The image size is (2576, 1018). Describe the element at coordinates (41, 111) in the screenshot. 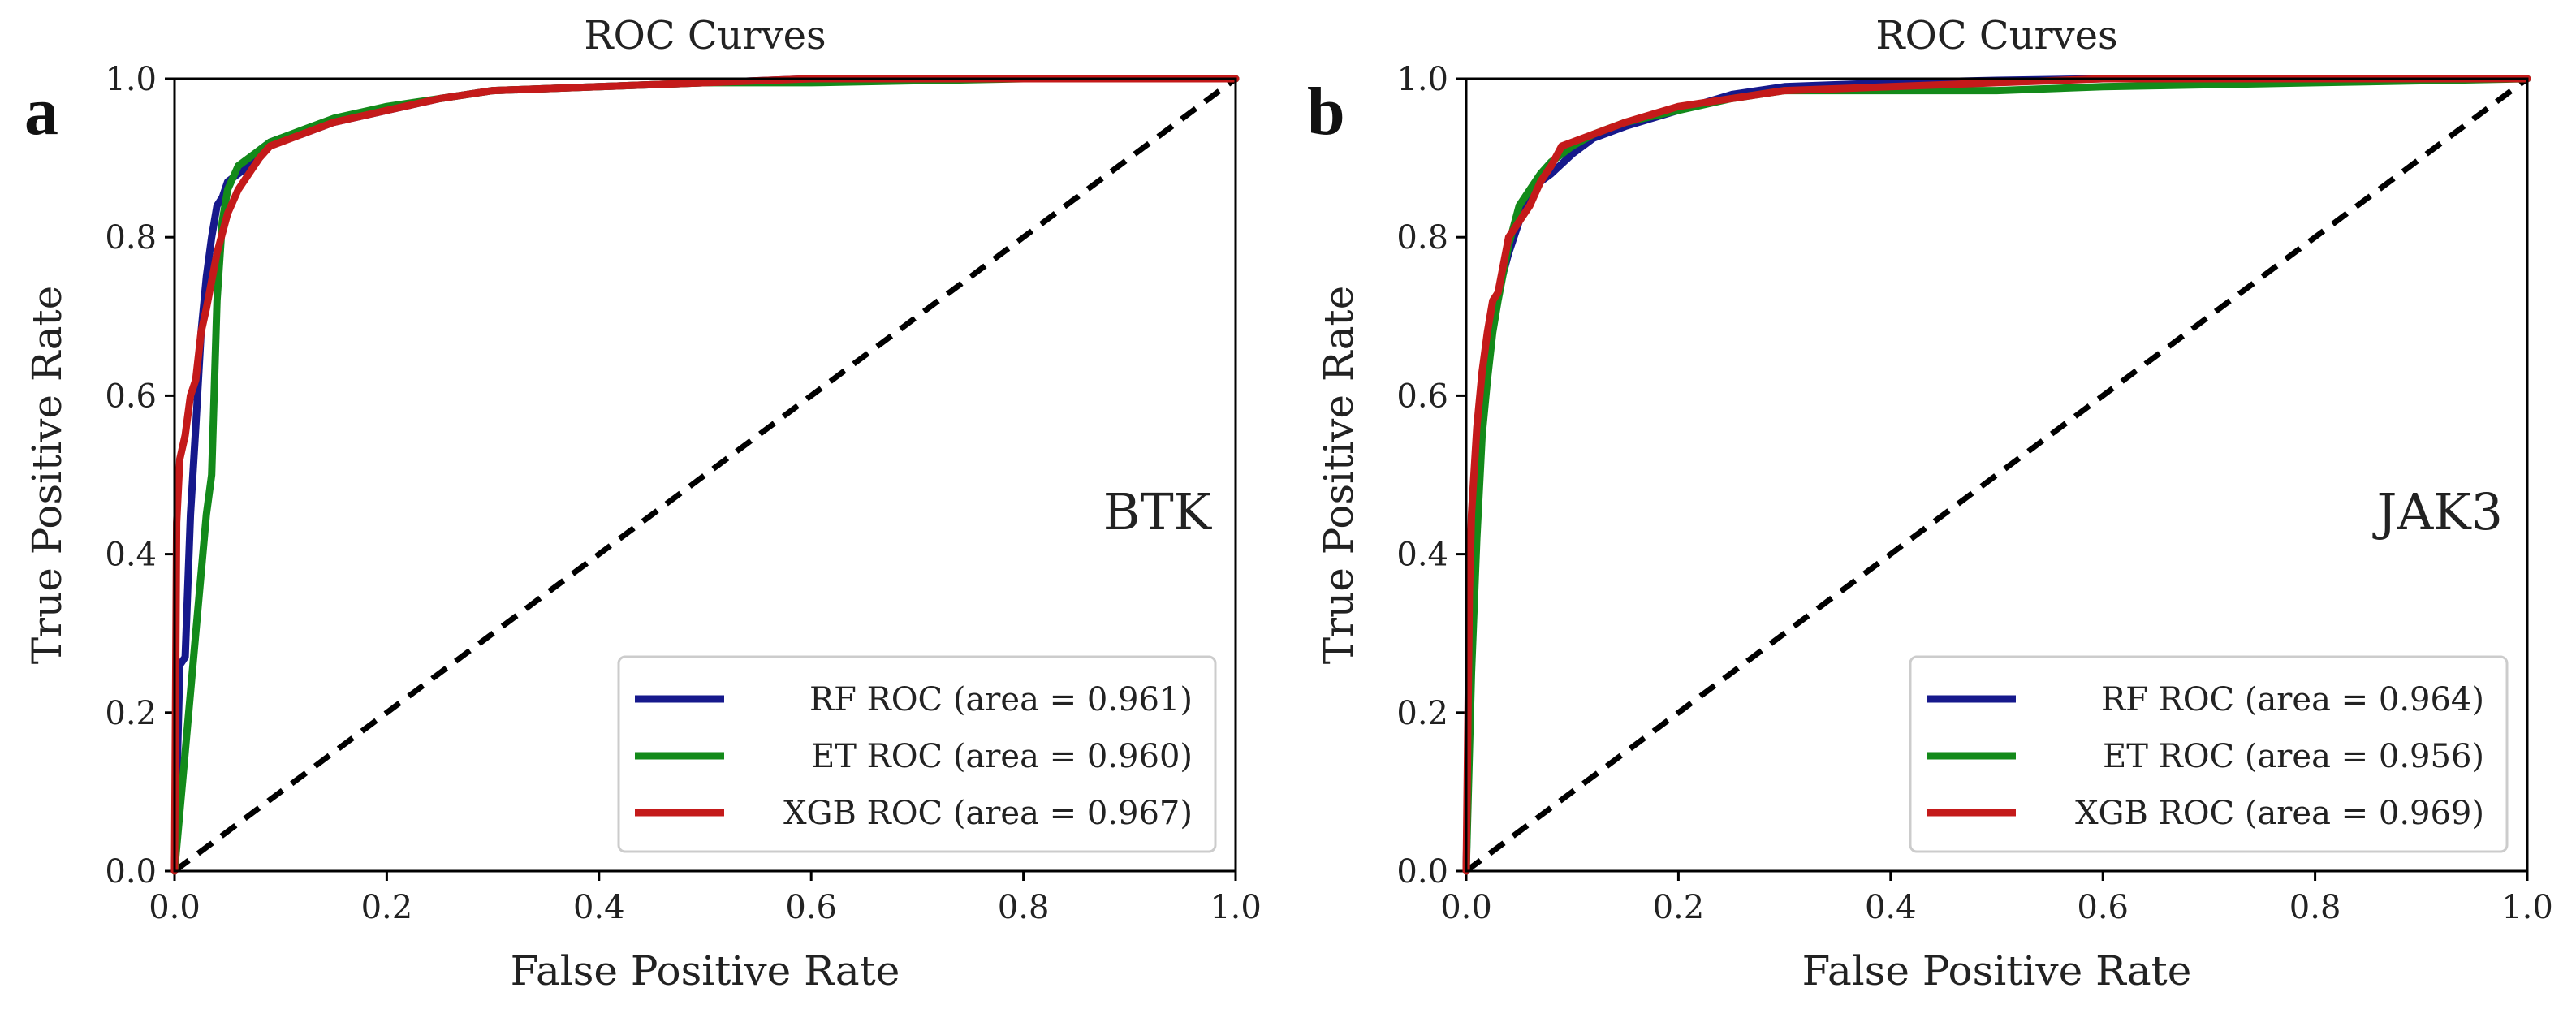

I see `panel-letter: a` at that location.